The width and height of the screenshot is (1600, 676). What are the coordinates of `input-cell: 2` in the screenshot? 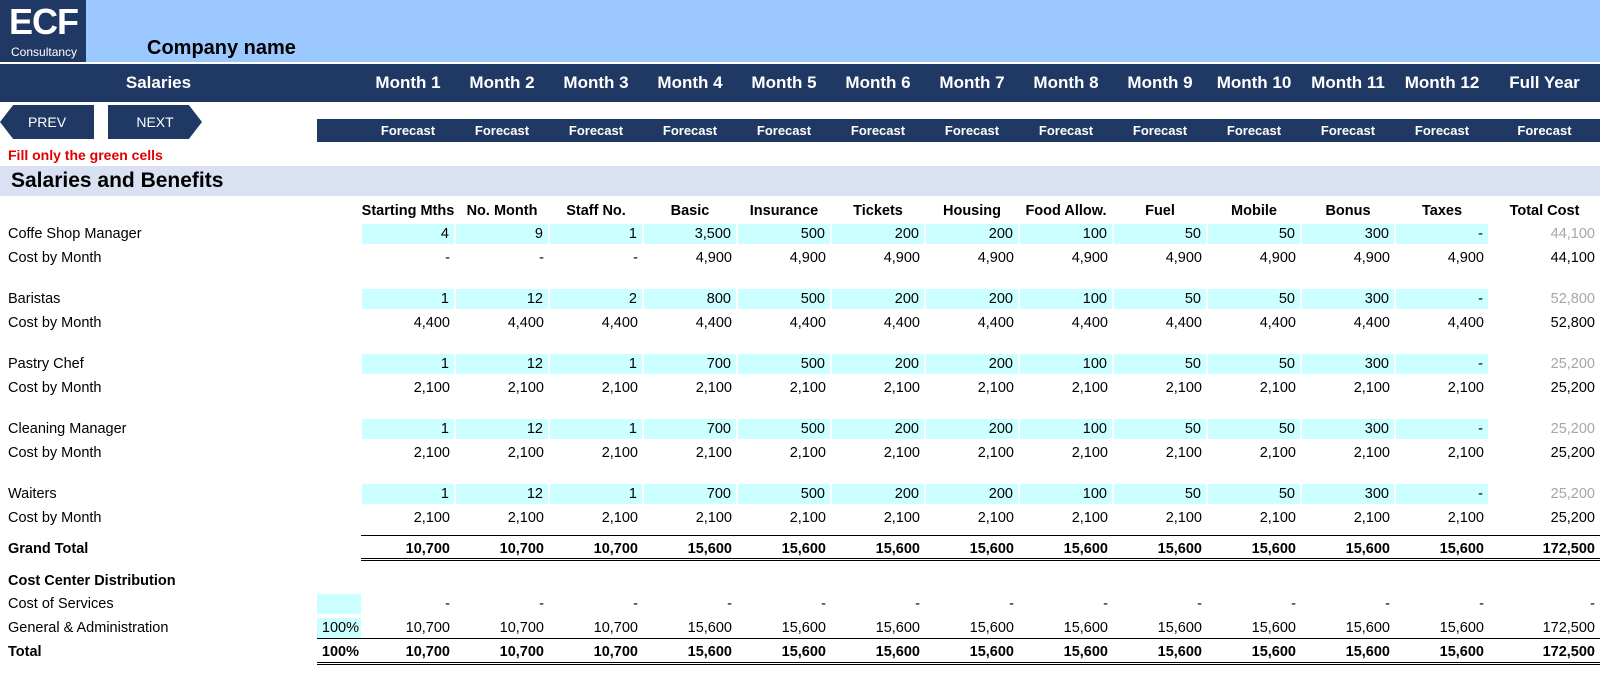 It's located at (596, 299).